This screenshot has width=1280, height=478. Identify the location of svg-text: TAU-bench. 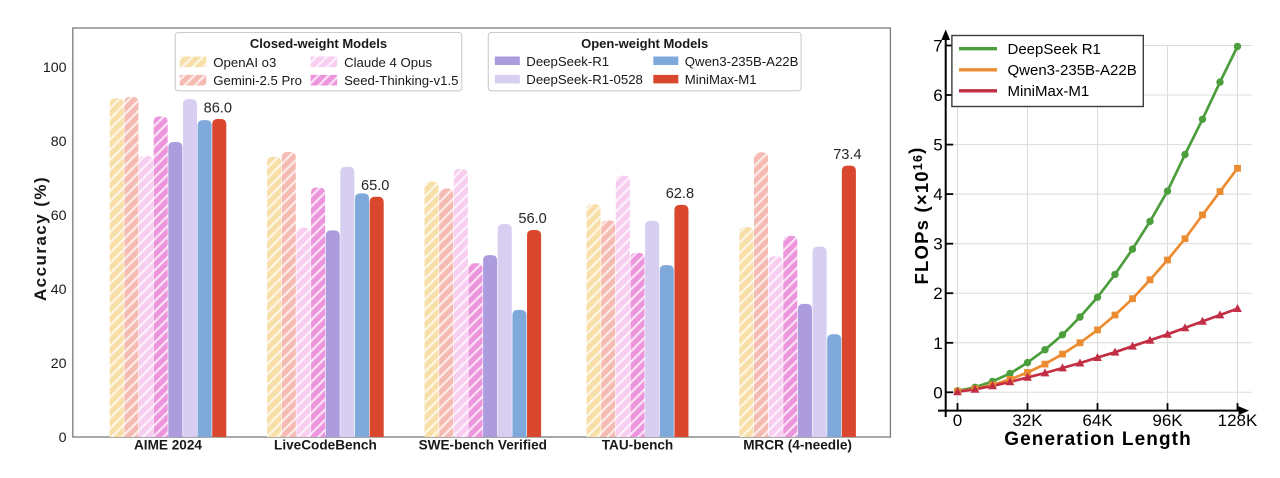
(638, 444).